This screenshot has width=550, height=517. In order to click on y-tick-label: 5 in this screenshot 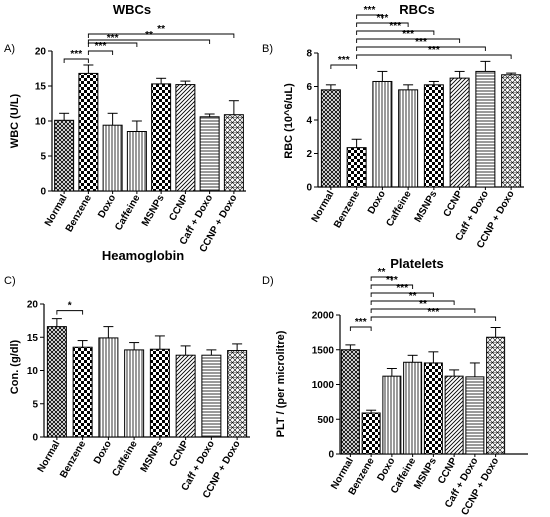, I will do `click(43, 157)`.